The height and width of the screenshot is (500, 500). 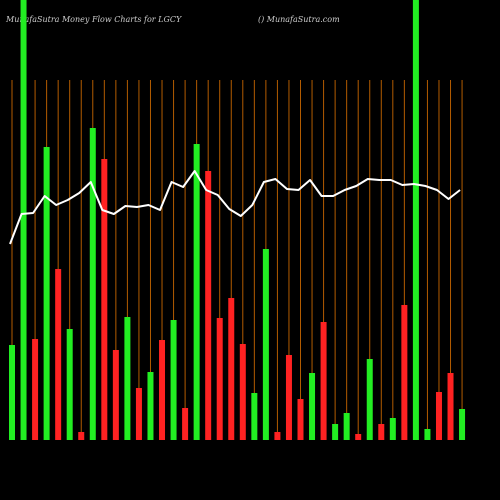 What do you see at coordinates (299, 19) in the screenshot?
I see `chart-subtitle: () MunafaSutra.com` at bounding box center [299, 19].